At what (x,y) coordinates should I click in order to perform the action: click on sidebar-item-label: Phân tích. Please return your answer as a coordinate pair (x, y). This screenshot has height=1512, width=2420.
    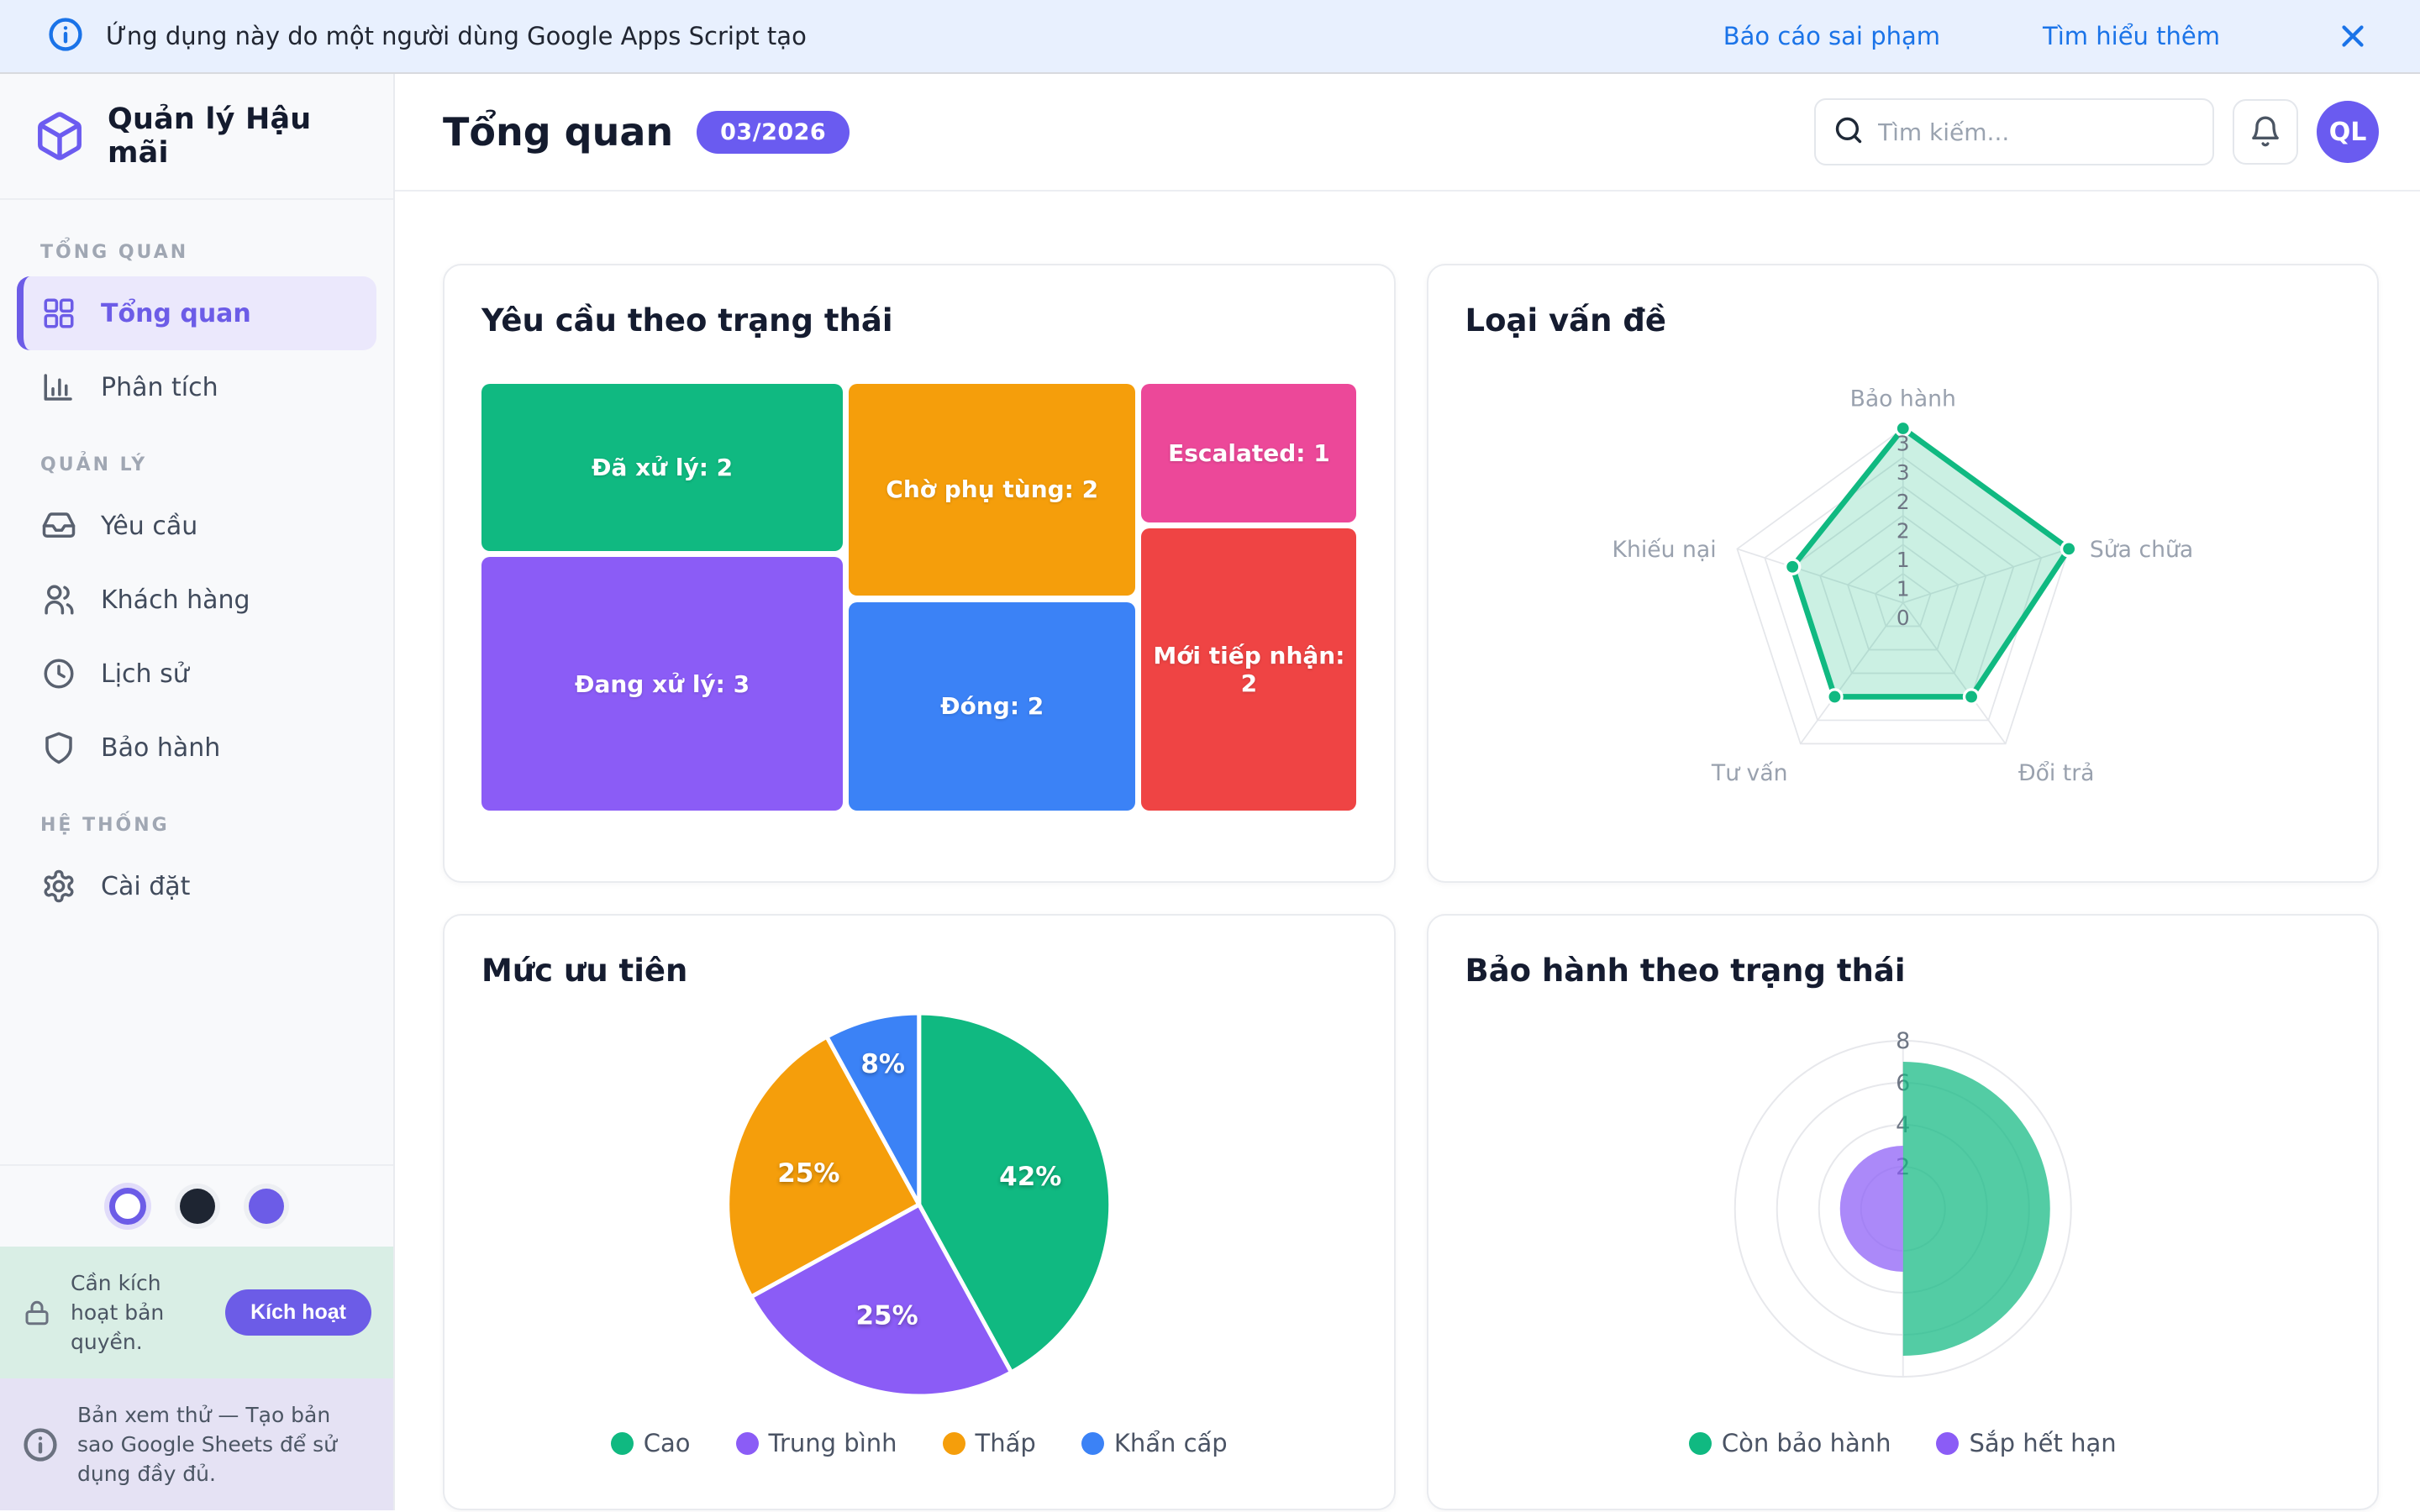
    Looking at the image, I should click on (159, 387).